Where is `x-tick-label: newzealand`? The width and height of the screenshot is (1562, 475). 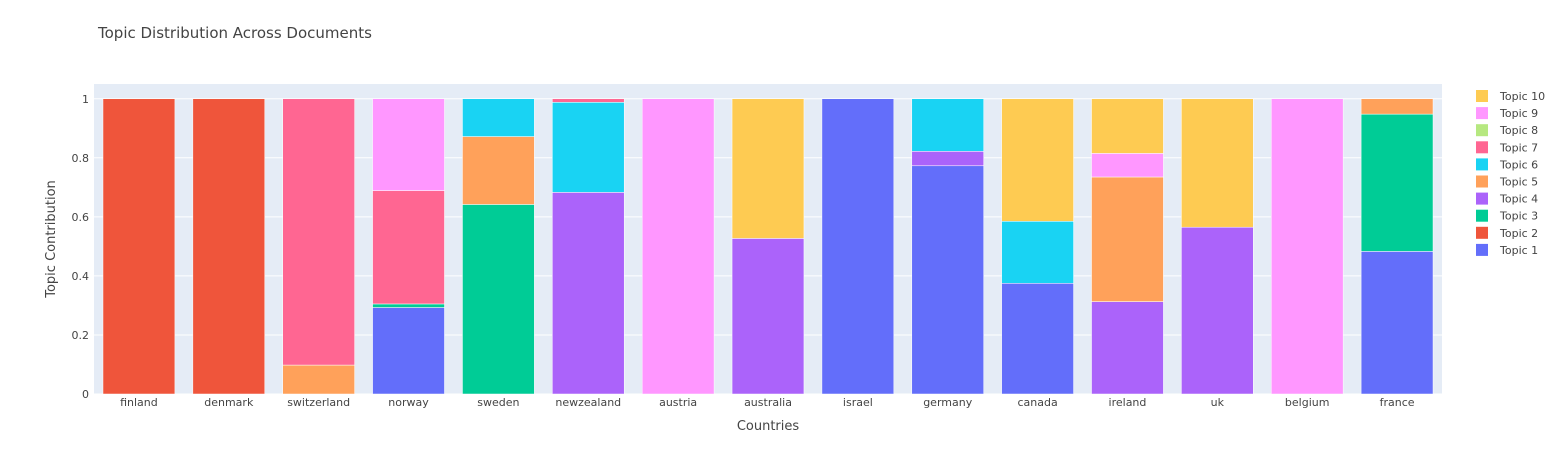
x-tick-label: newzealand is located at coordinates (588, 402).